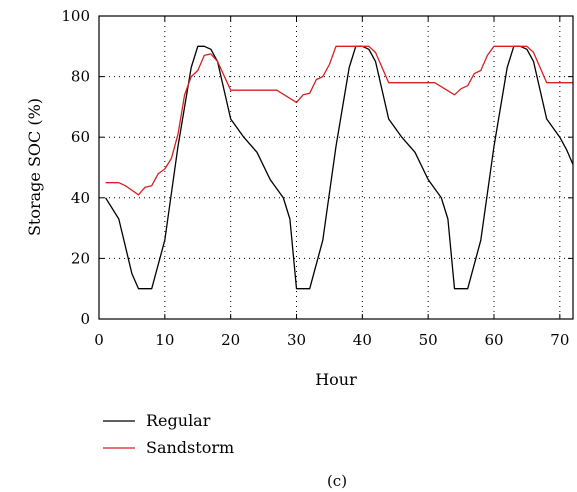 The image size is (577, 492). I want to click on x-tick-label: 30, so click(296, 340).